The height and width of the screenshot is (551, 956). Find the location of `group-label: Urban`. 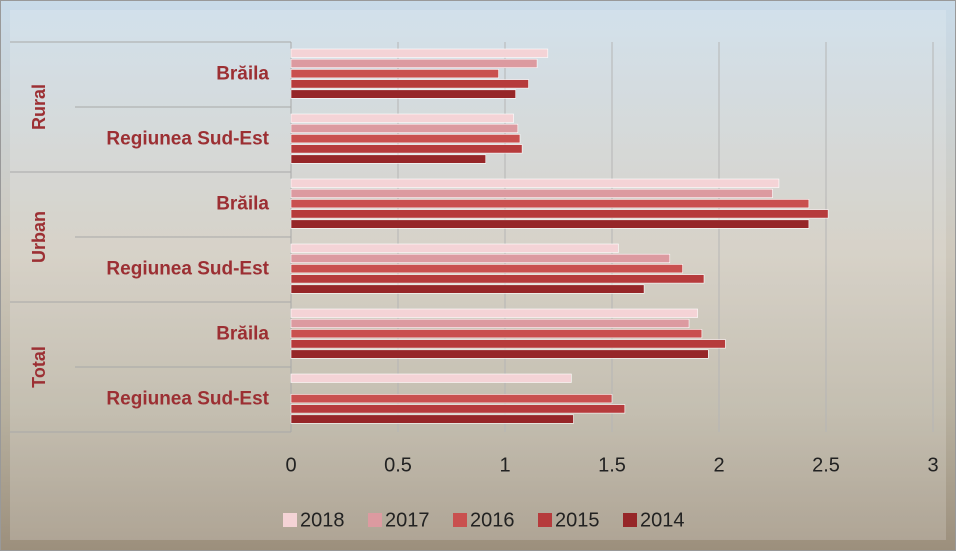

group-label: Urban is located at coordinates (39, 237).